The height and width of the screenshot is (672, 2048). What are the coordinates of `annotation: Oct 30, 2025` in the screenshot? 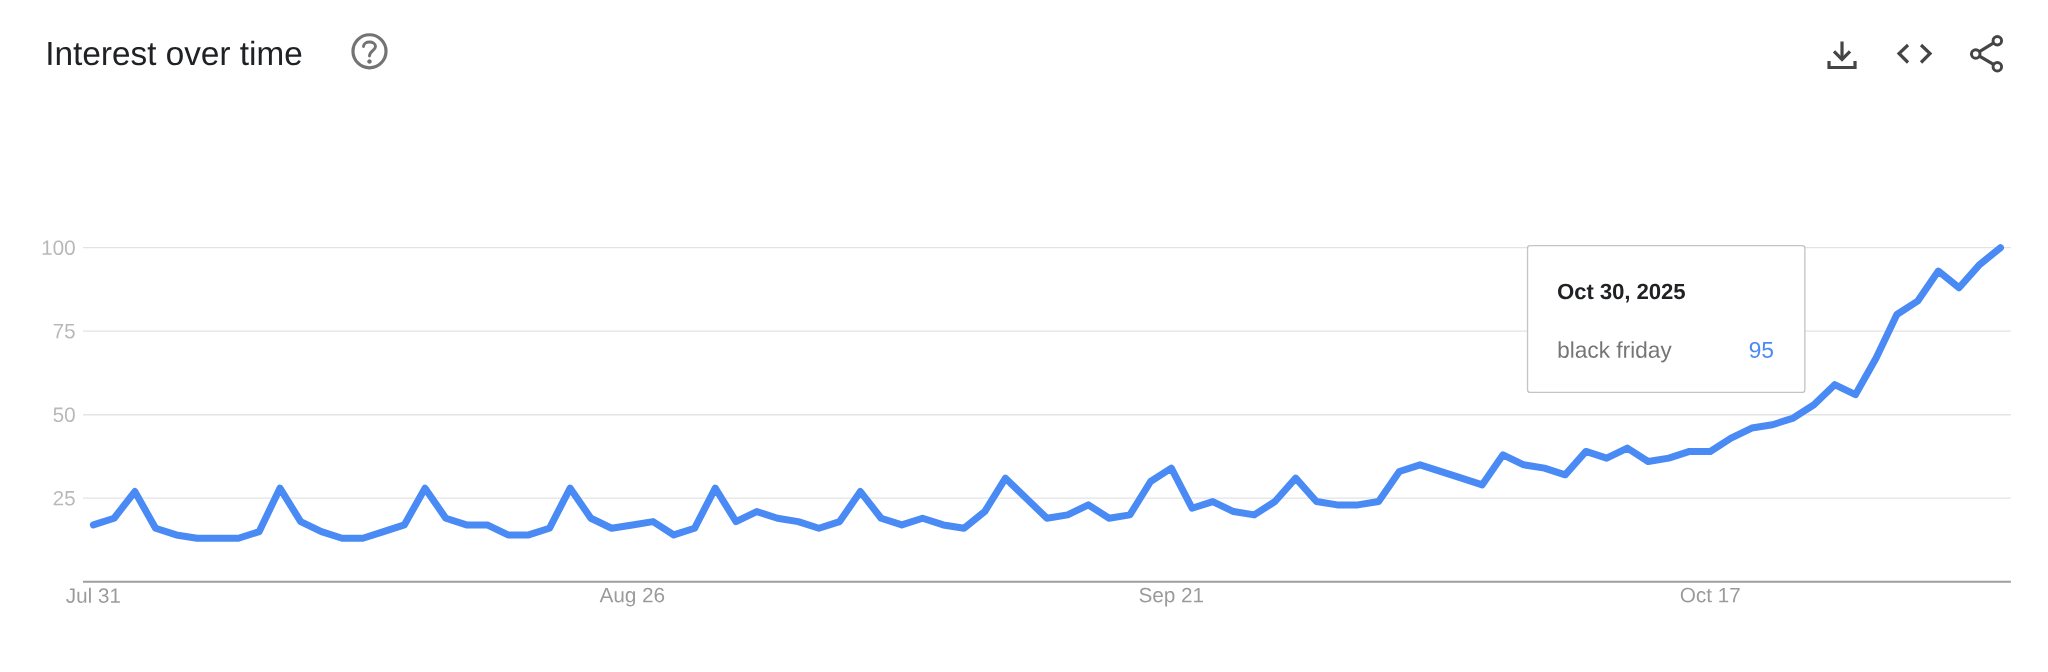 It's located at (1621, 293).